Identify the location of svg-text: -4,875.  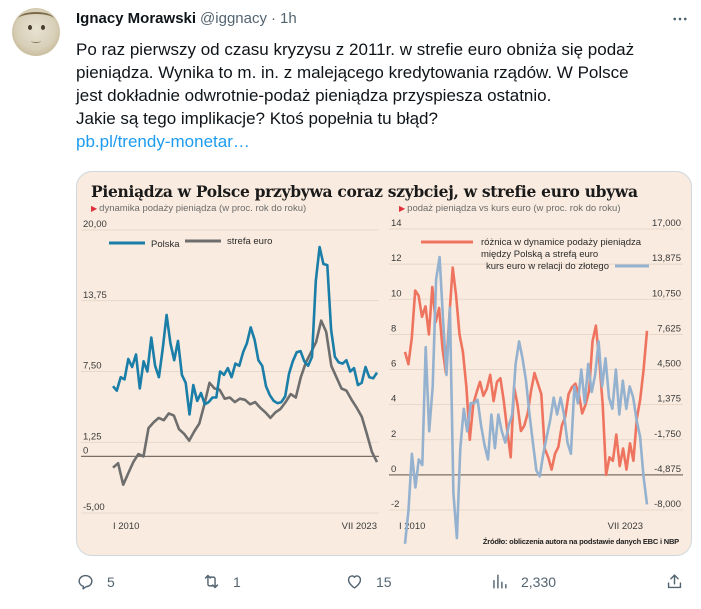
(667, 469).